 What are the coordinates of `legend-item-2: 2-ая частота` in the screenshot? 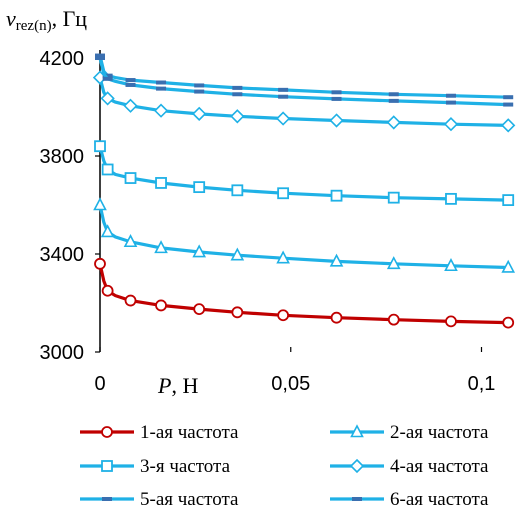 It's located at (409, 432).